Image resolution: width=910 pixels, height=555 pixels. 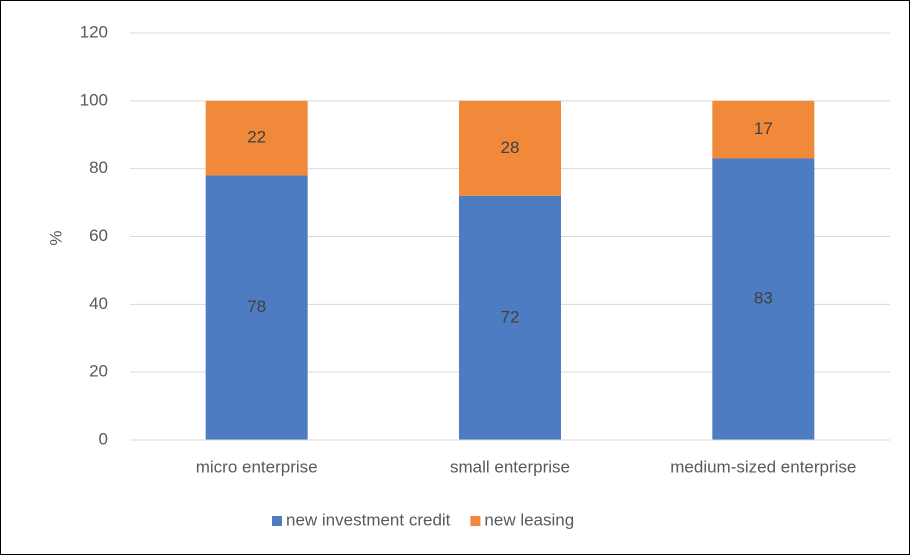 What do you see at coordinates (763, 466) in the screenshot?
I see `x-tick-label: medium-sized enterprise` at bounding box center [763, 466].